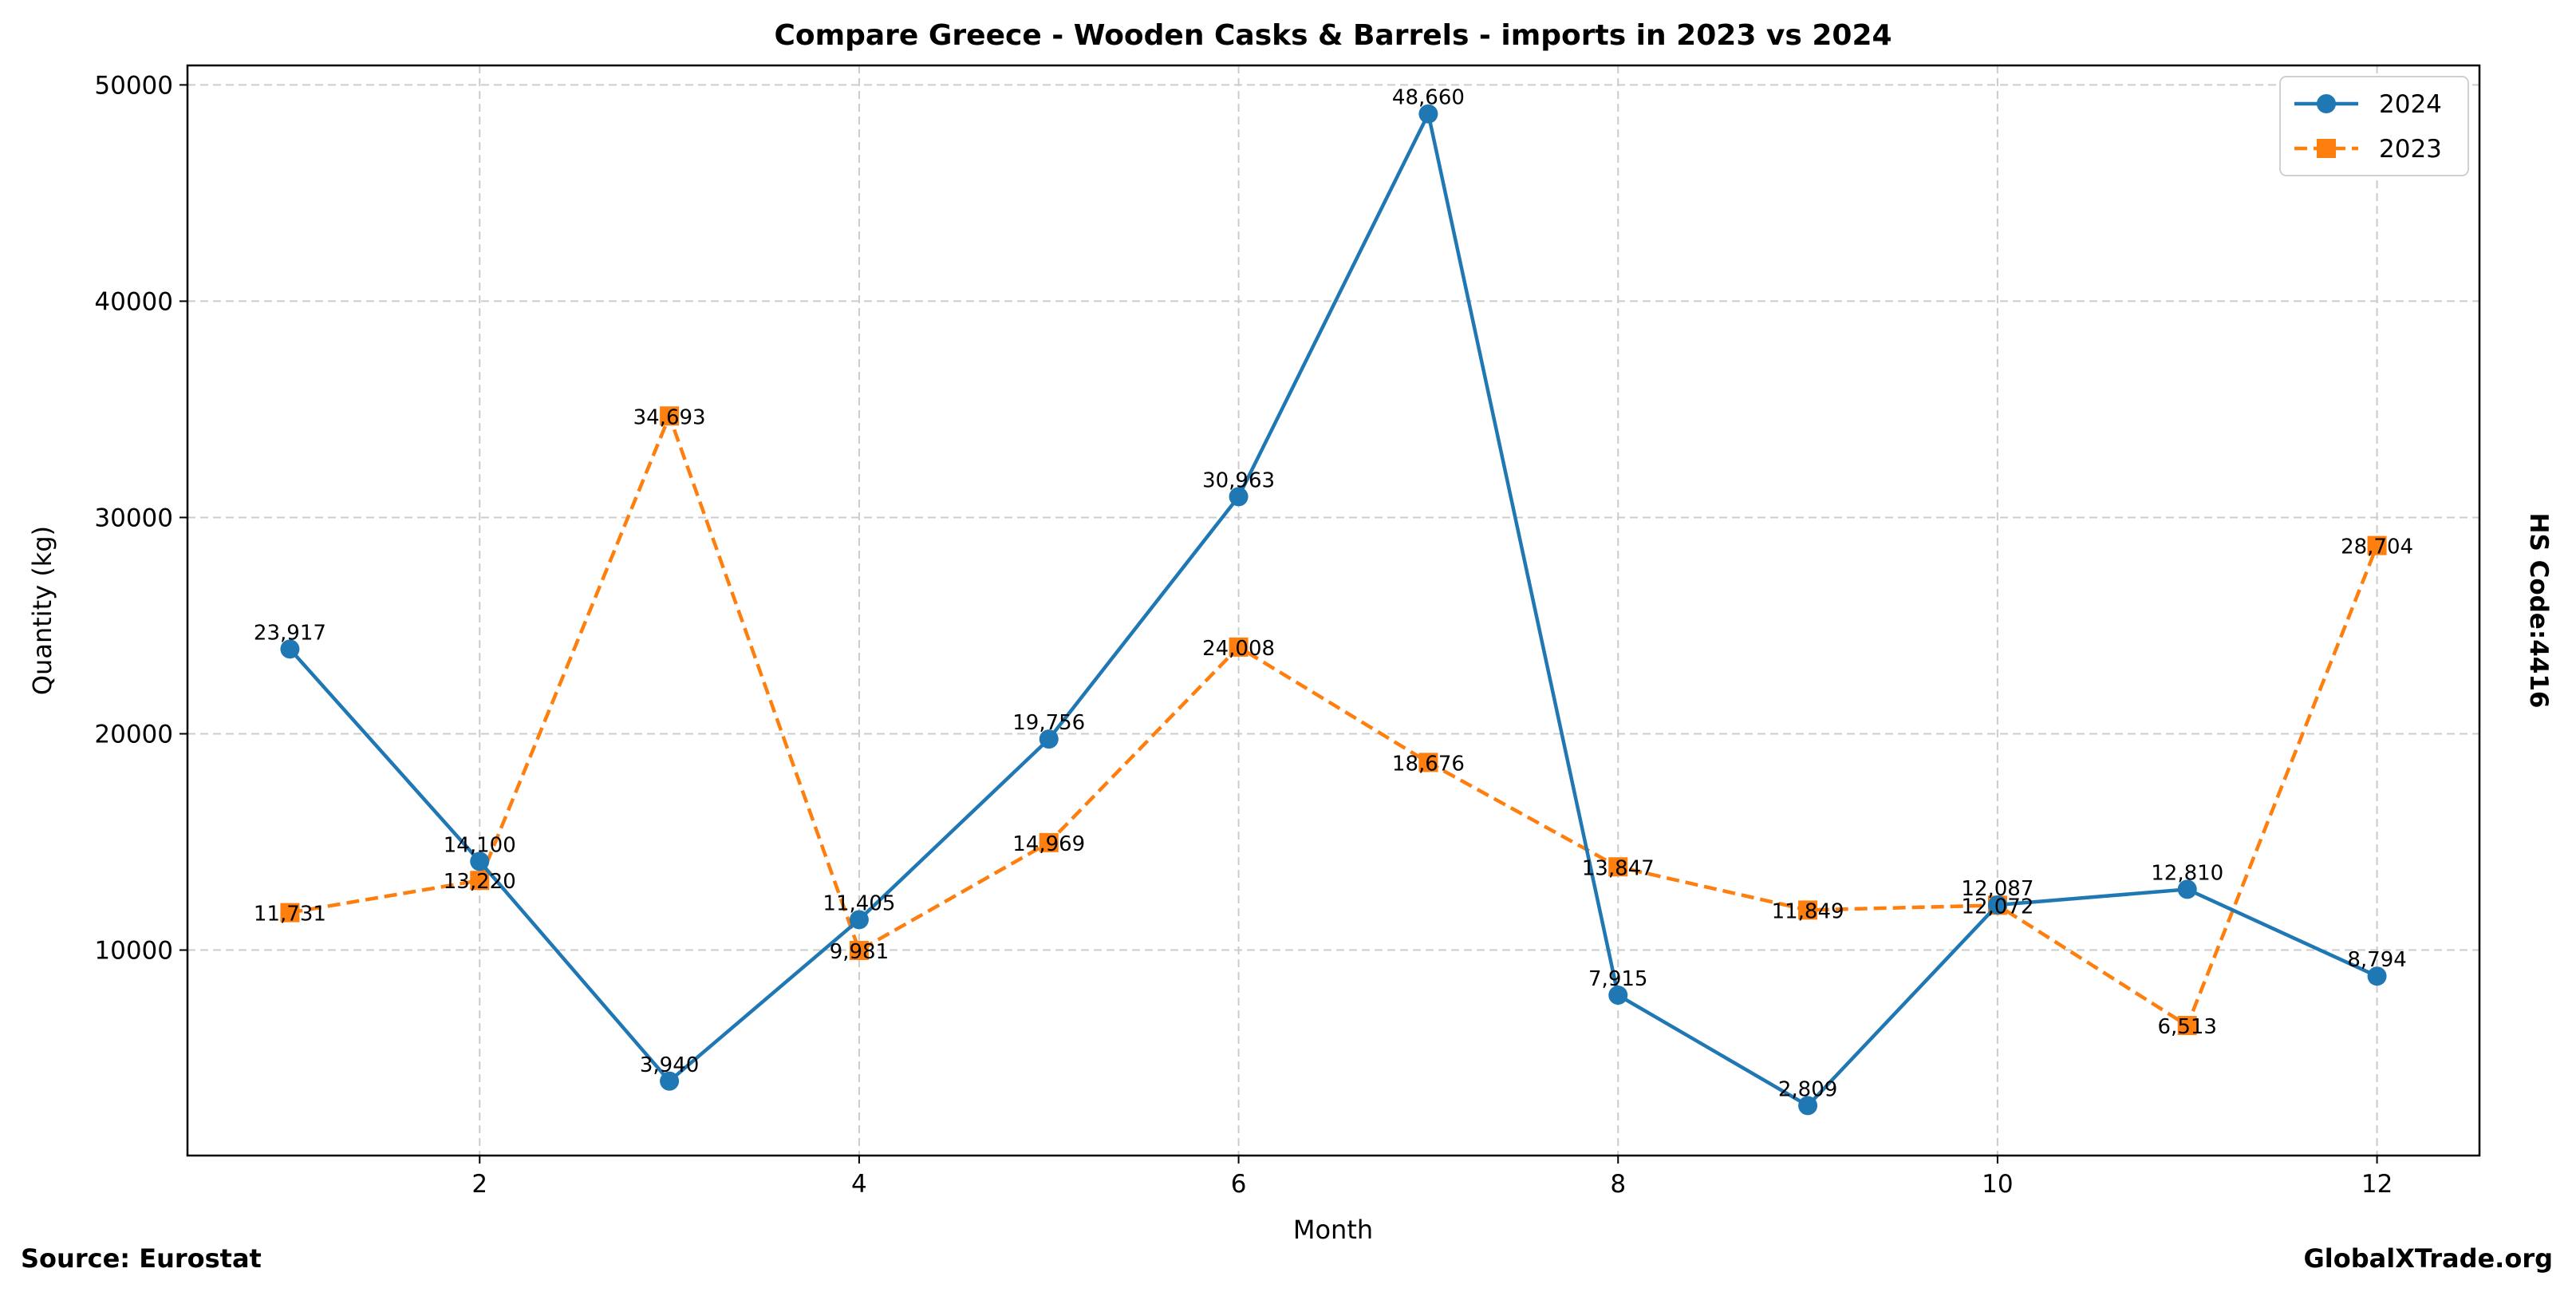 Image resolution: width=2576 pixels, height=1296 pixels. I want to click on data-label-2024: 19,756, so click(1048, 723).